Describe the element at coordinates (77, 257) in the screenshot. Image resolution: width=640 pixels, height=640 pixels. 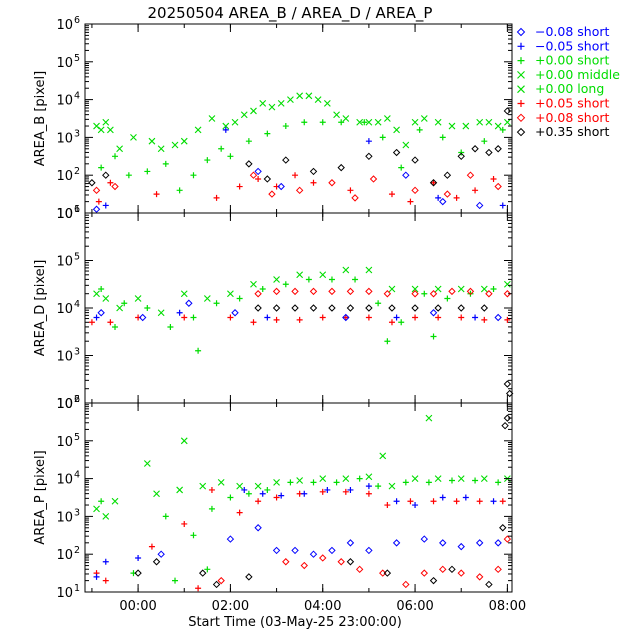
I see `y-tick-exponent: 5` at that location.